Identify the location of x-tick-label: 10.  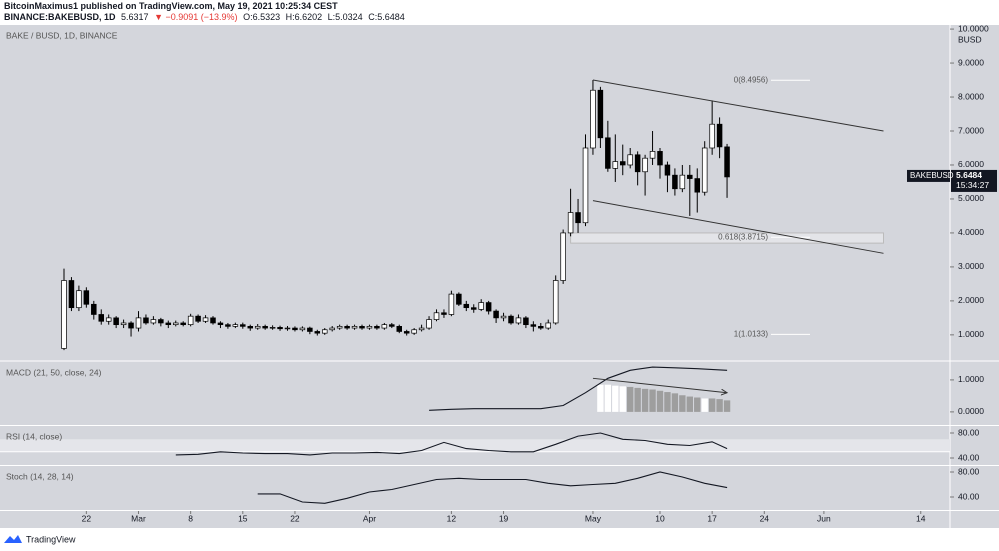
(660, 518).